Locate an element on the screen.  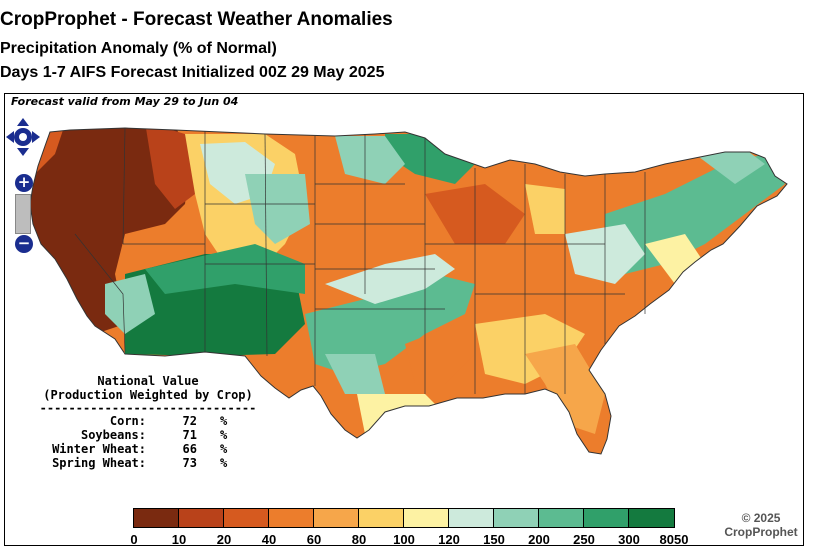
legend-tick-label: 250 is located at coordinates (584, 539).